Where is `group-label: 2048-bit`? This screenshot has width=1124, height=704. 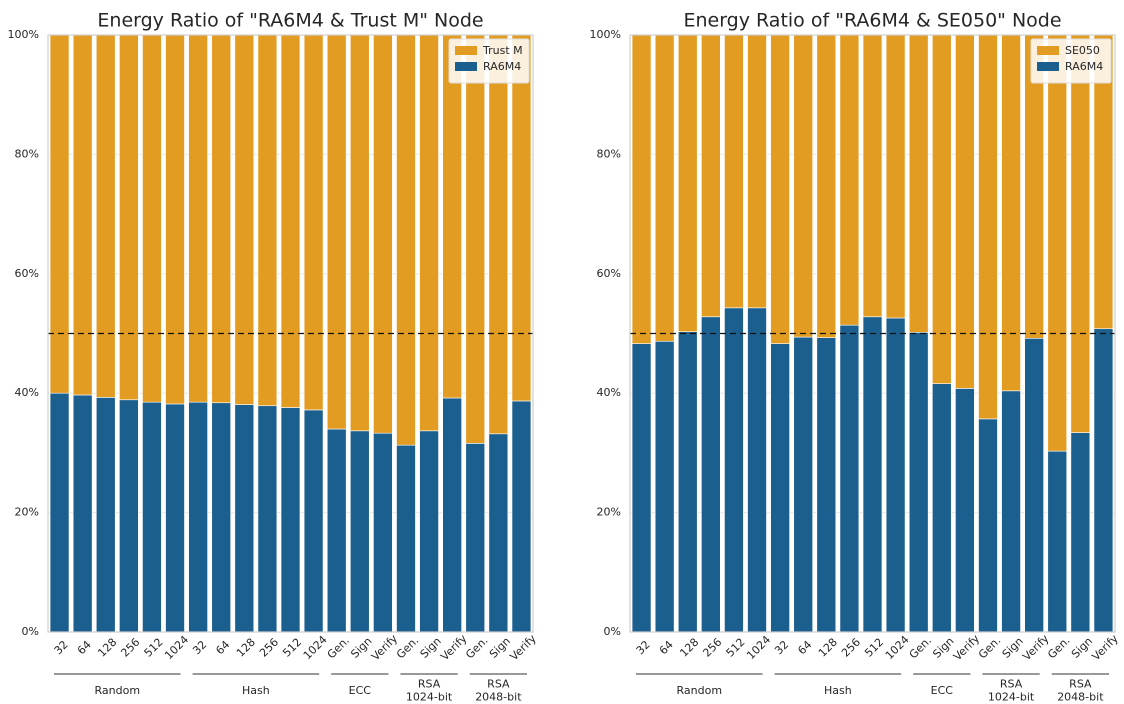
group-label: 2048-bit is located at coordinates (1080, 697).